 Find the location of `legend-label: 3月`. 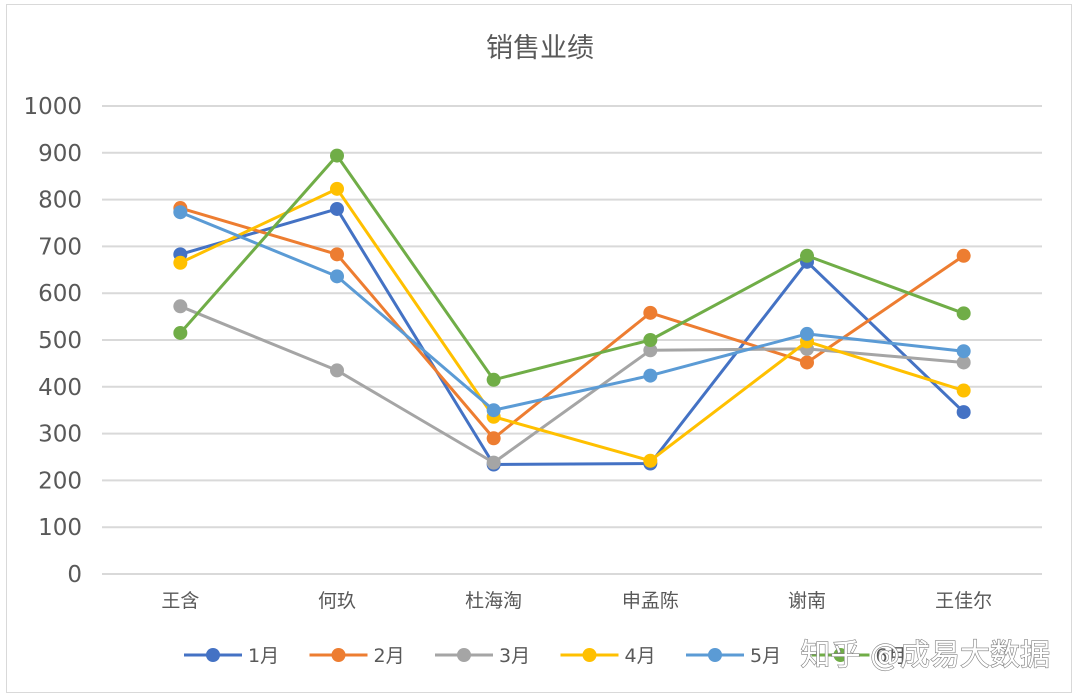

legend-label: 3月 is located at coordinates (514, 656).